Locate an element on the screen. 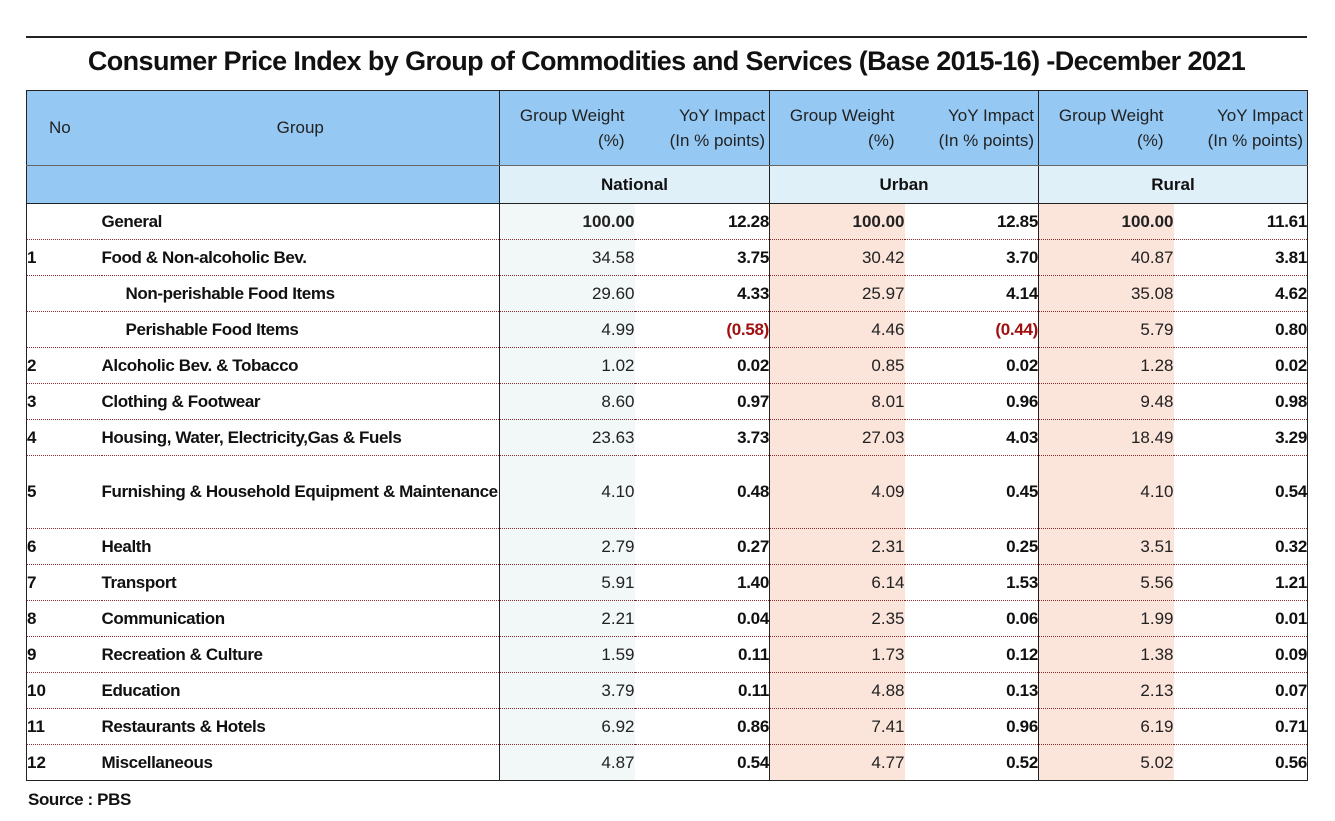  urban-weight: 1.73 is located at coordinates (837, 654).